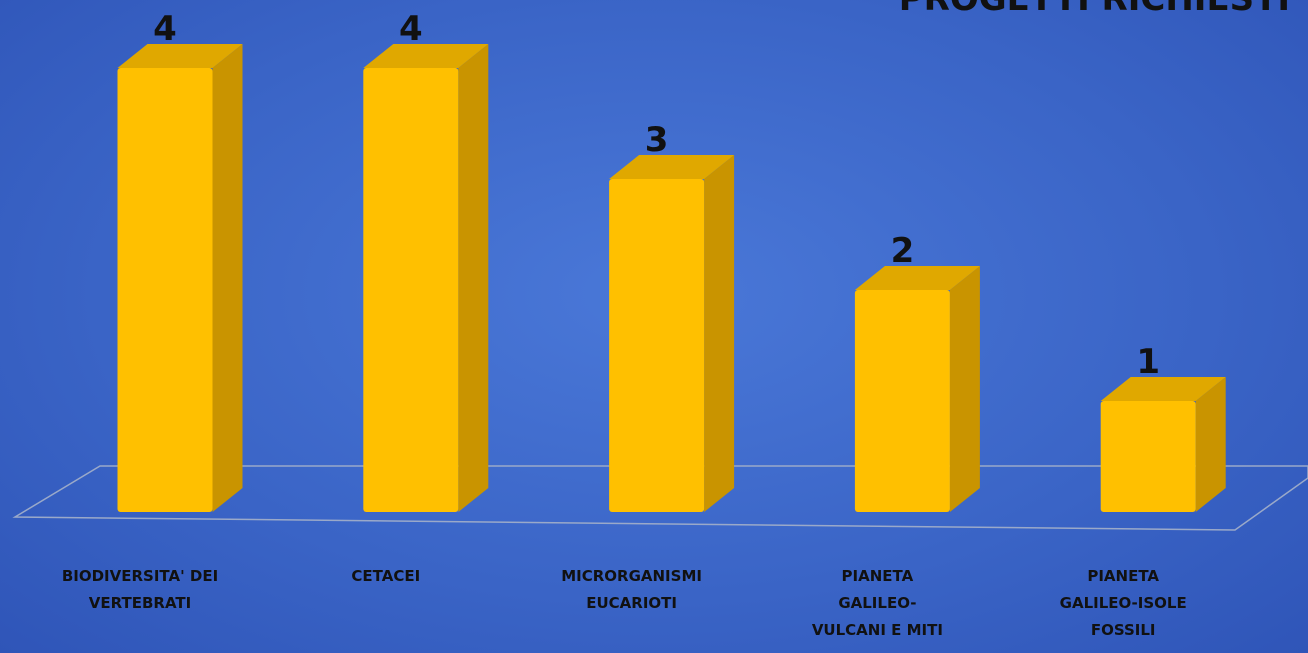 The image size is (1308, 653). Describe the element at coordinates (140, 589) in the screenshot. I see `x-tick-label: BIODIVERSITA' DEI VERTEBRATI` at that location.